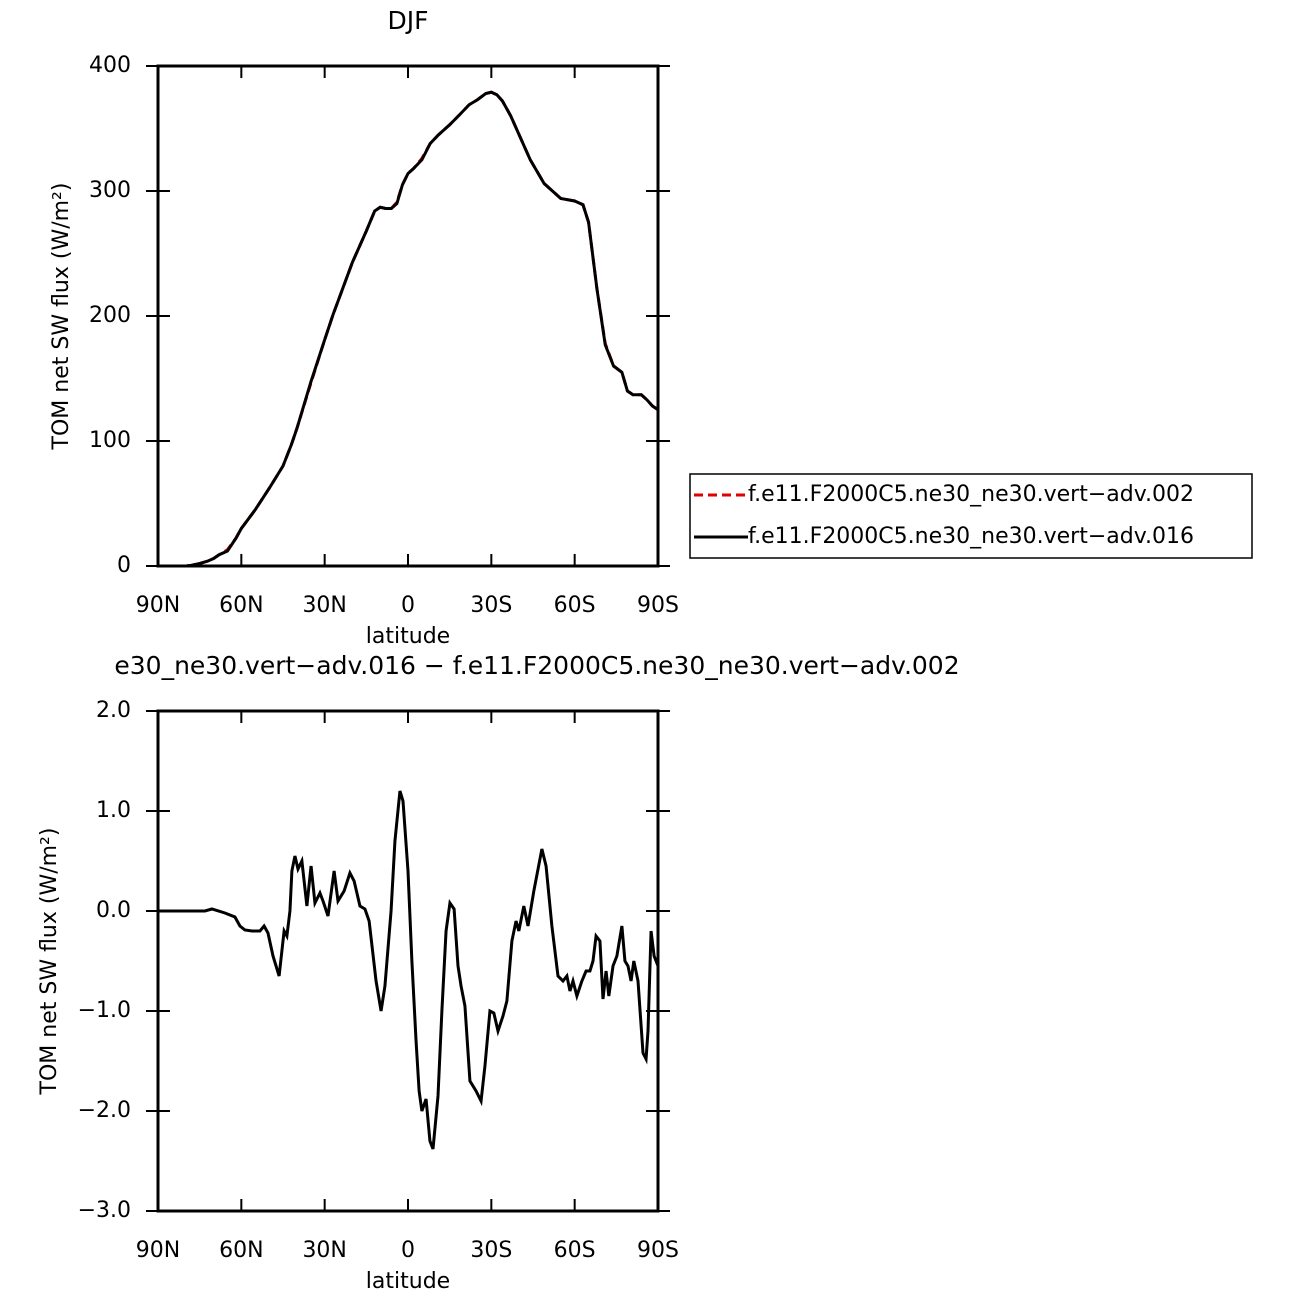  Describe the element at coordinates (110, 440) in the screenshot. I see `y-tick-label: 100` at that location.